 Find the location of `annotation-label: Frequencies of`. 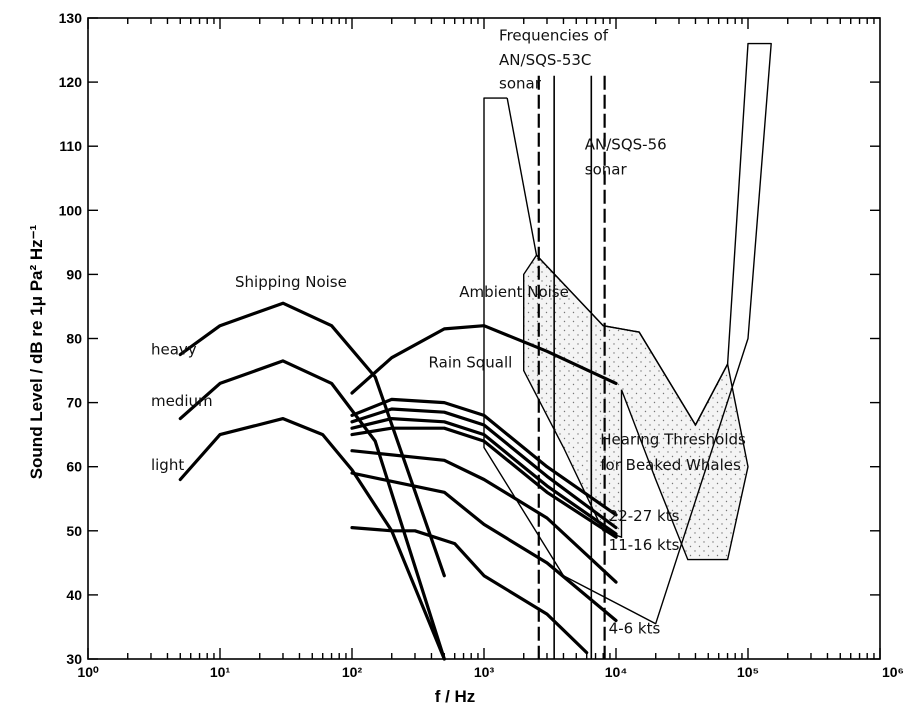

annotation-label: Frequencies of is located at coordinates (554, 35).